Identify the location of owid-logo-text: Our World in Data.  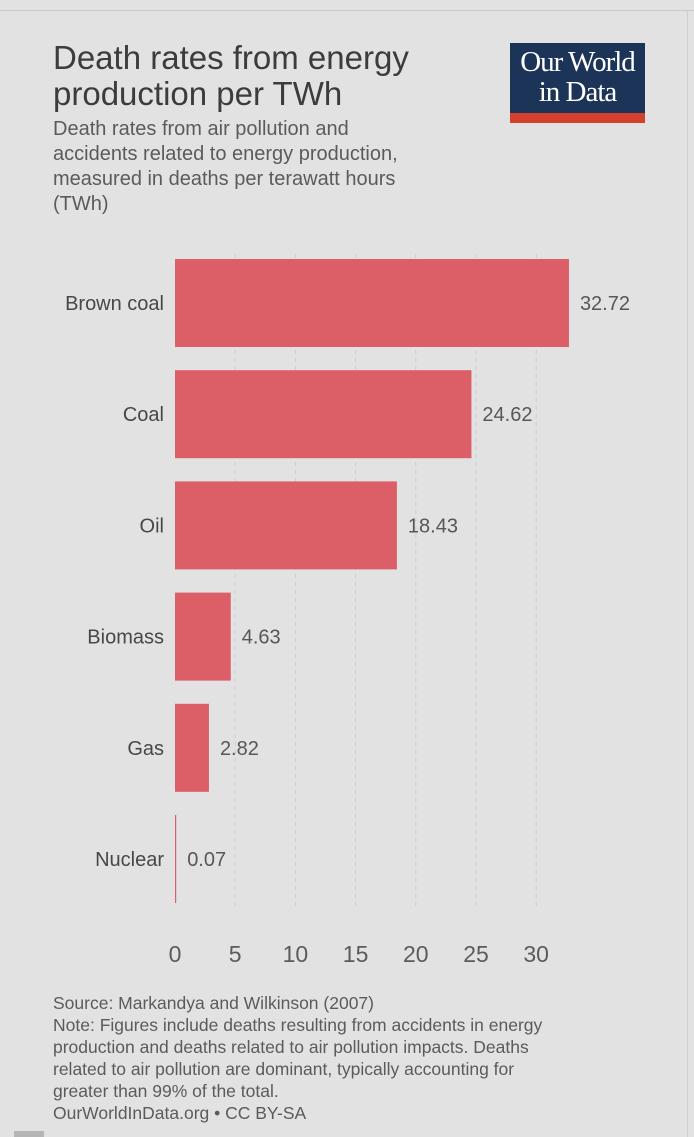
(577, 77).